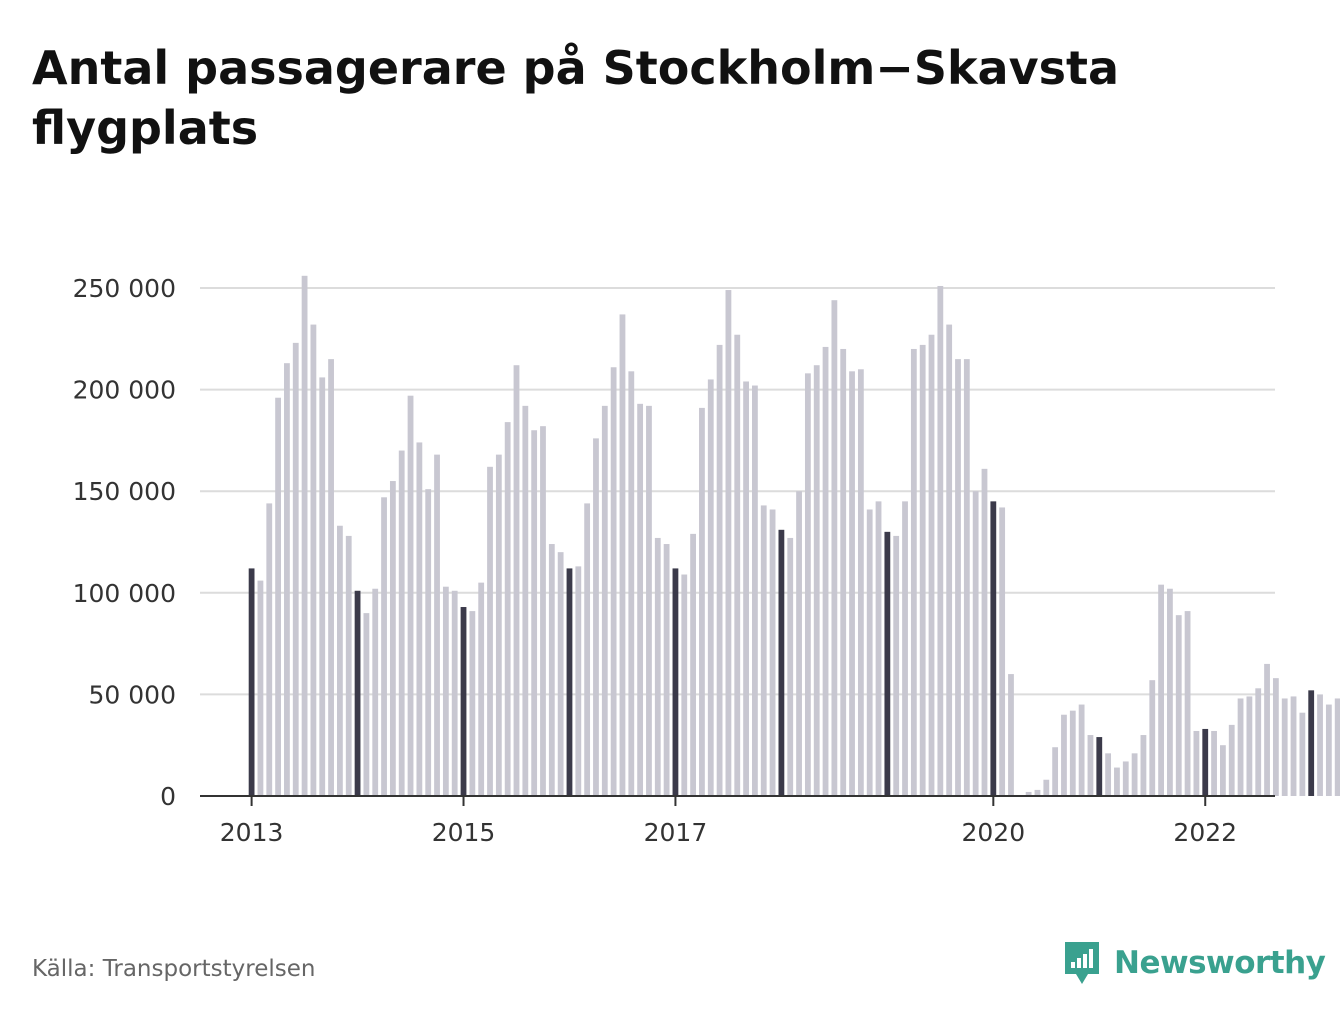 Image resolution: width=1340 pixels, height=1020 pixels. I want to click on y-tick-label: 150 000, so click(124, 491).